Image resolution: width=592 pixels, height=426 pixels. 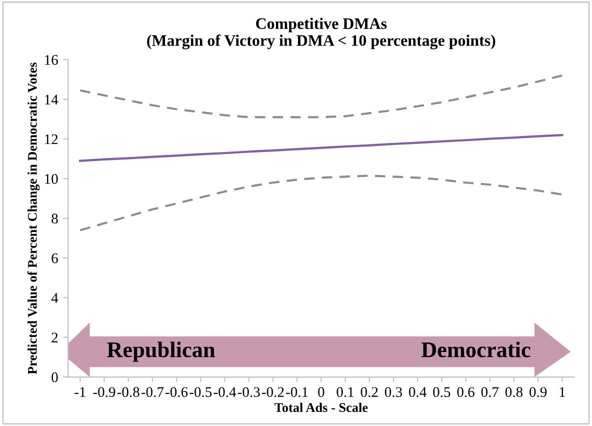 What do you see at coordinates (249, 392) in the screenshot?
I see `x-tick-label: -0.3` at bounding box center [249, 392].